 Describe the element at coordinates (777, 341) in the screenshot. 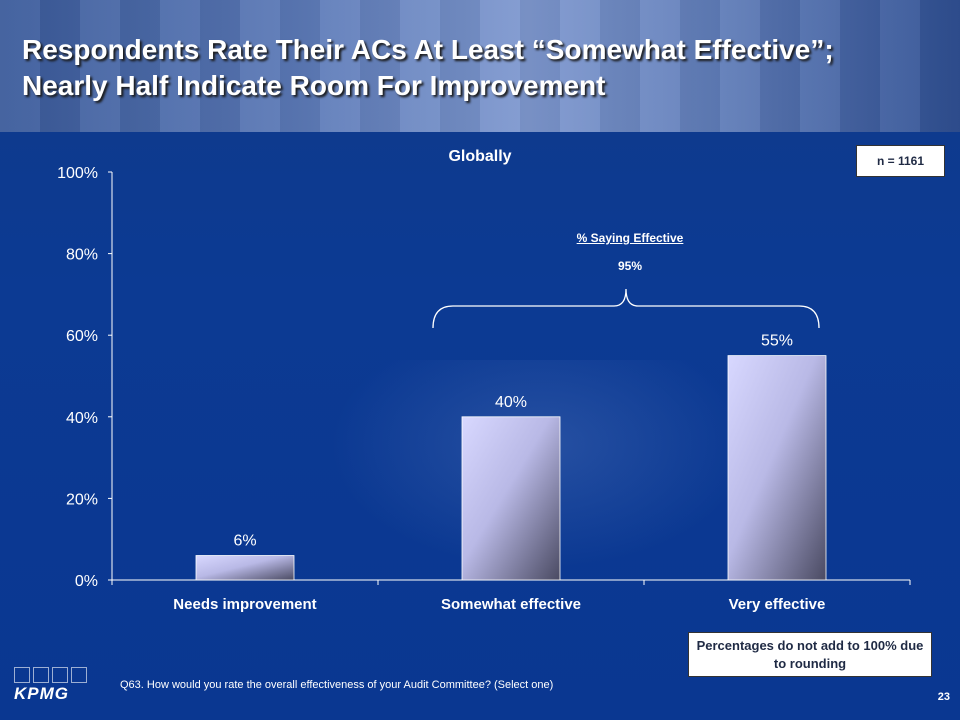

I see `bar-value-label: 55%` at that location.